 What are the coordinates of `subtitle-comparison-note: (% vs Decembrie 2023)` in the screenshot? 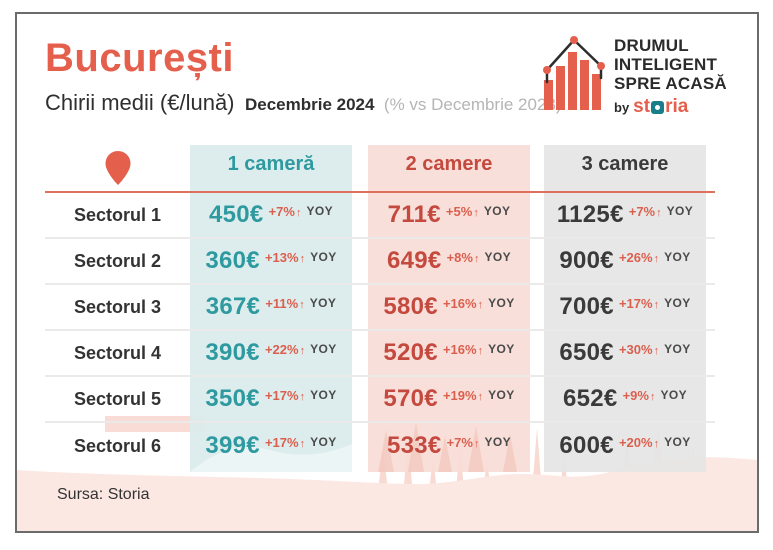 It's located at (472, 104).